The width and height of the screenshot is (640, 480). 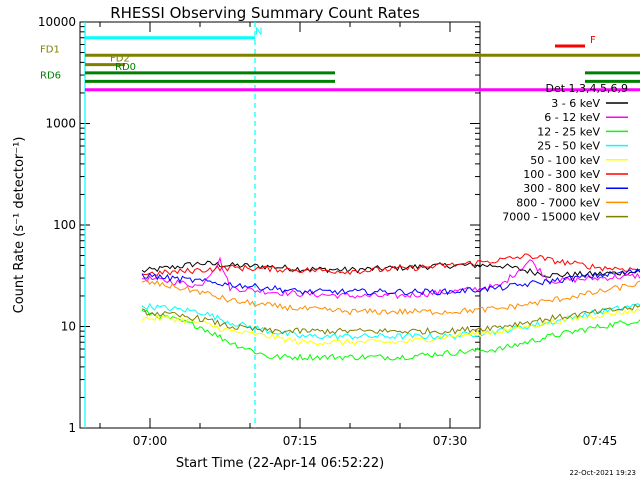 What do you see at coordinates (280, 463) in the screenshot?
I see `x-axis-label: Start Time (22-Apr-14 06:52:22)` at bounding box center [280, 463].